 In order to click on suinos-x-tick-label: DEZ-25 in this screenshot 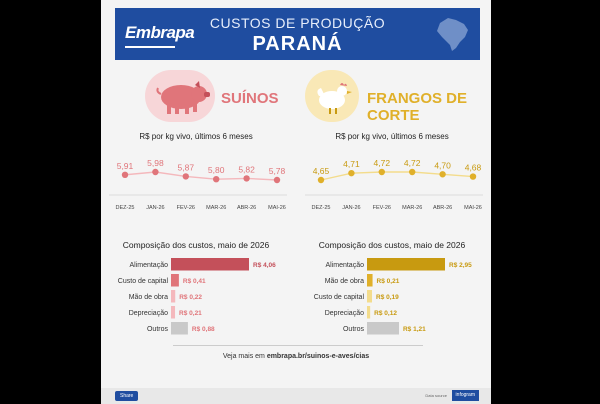, I will do `click(125, 208)`.